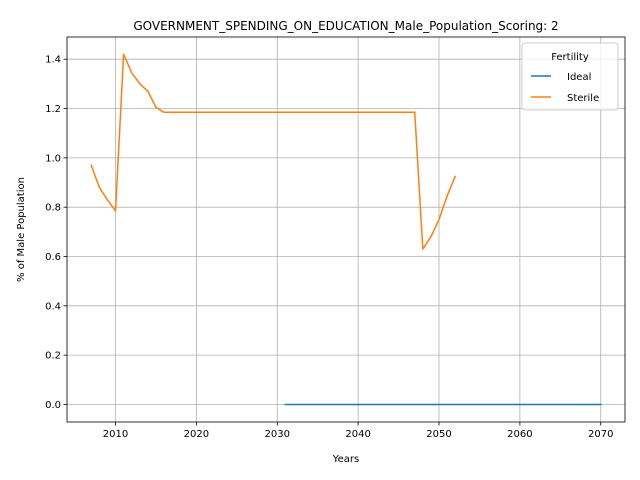 The height and width of the screenshot is (480, 640). I want to click on legend: Fertility Ideal Sterile, so click(570, 76).